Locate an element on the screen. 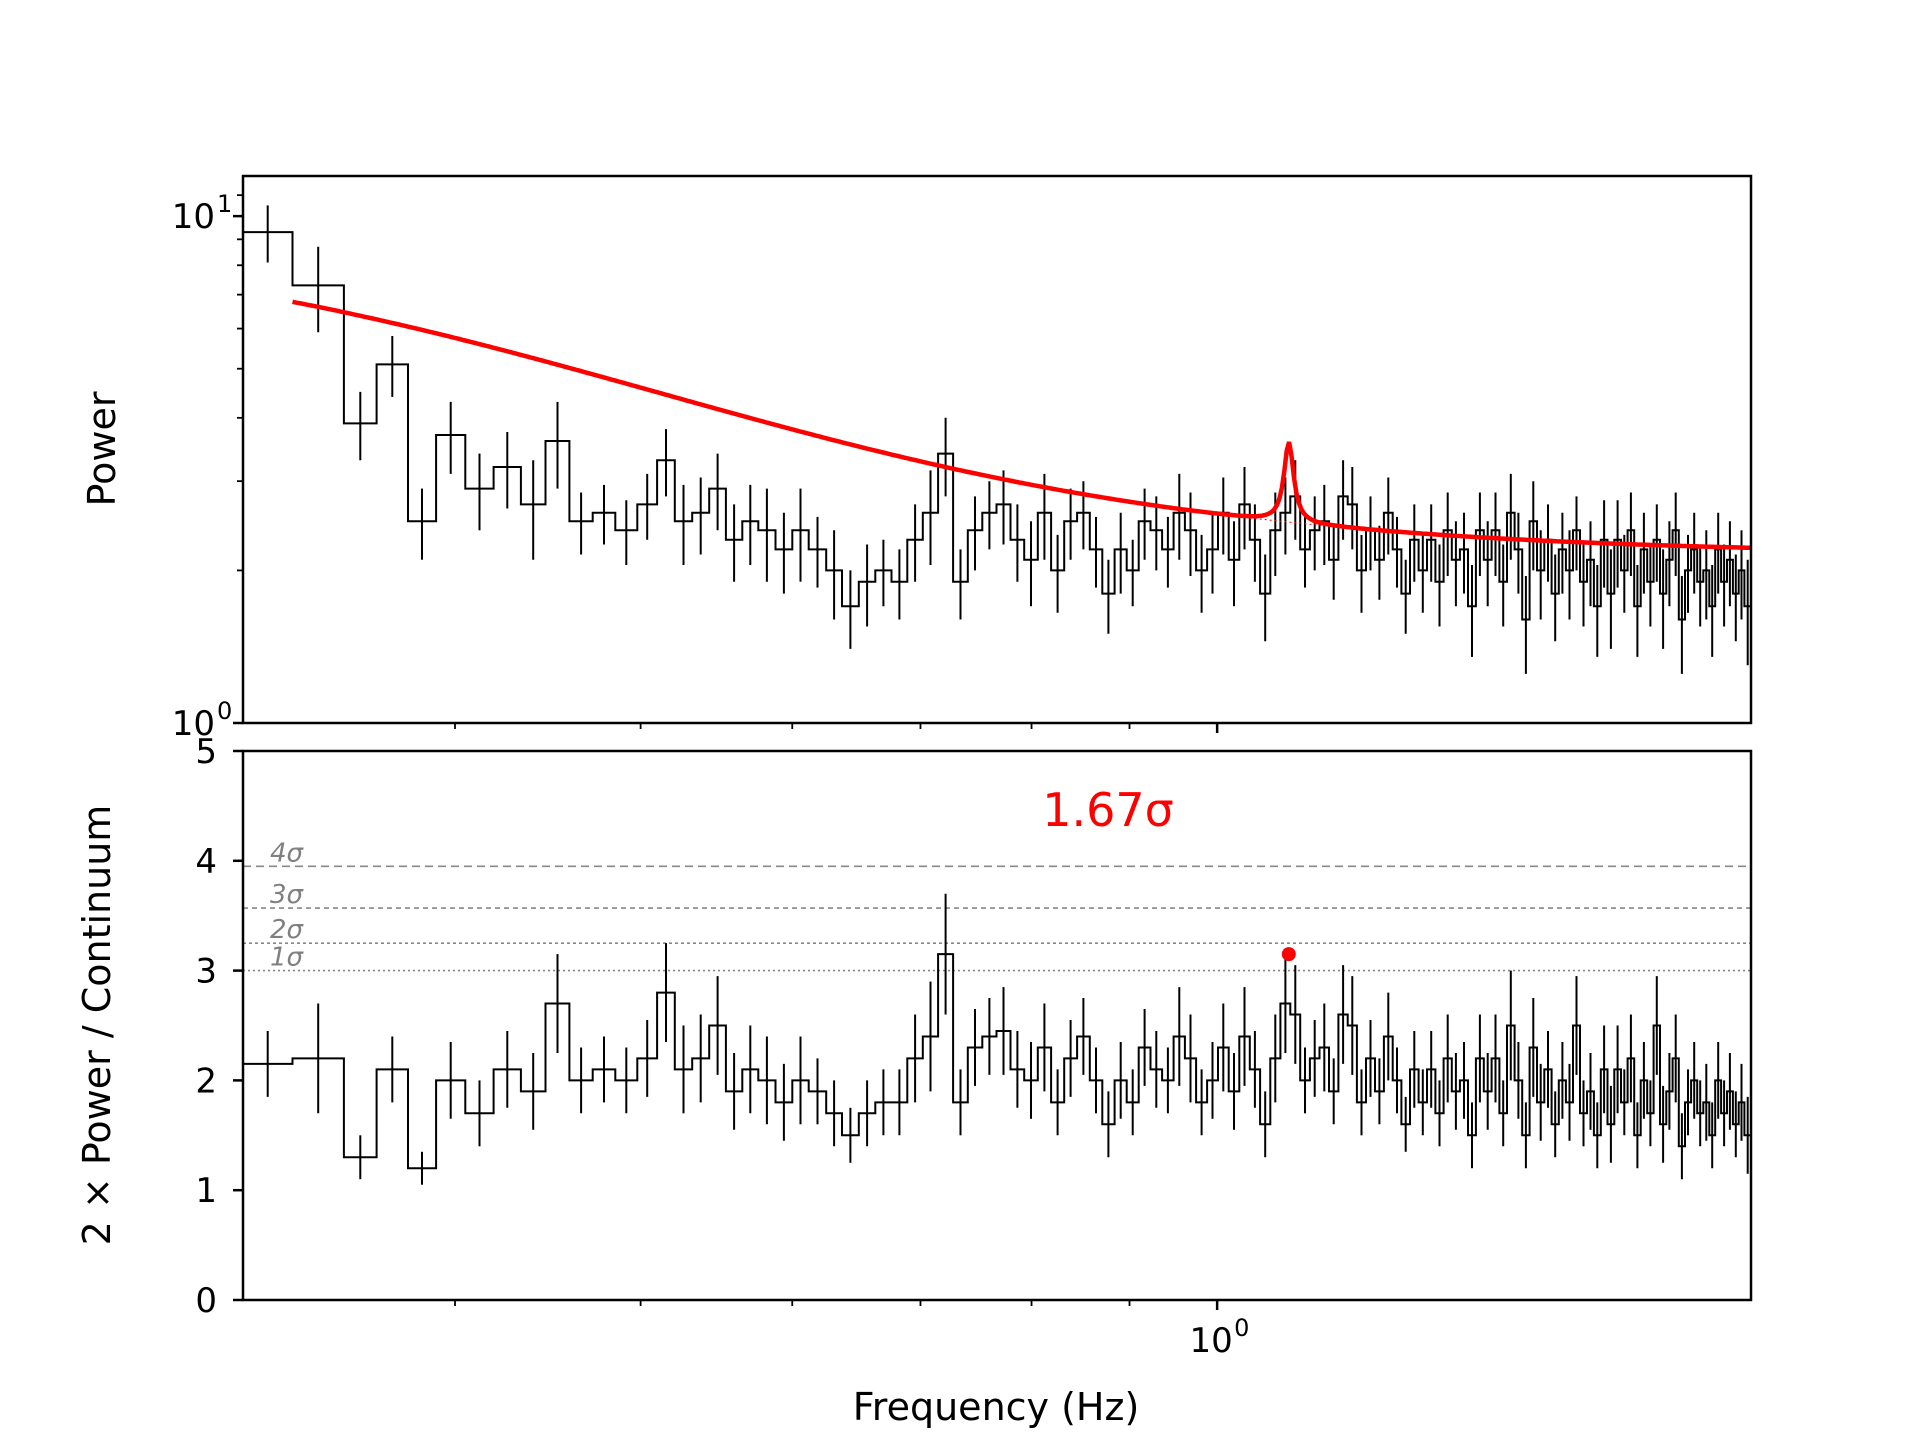 The width and height of the screenshot is (1920, 1440). sigma-label: 4σ is located at coordinates (287, 853).